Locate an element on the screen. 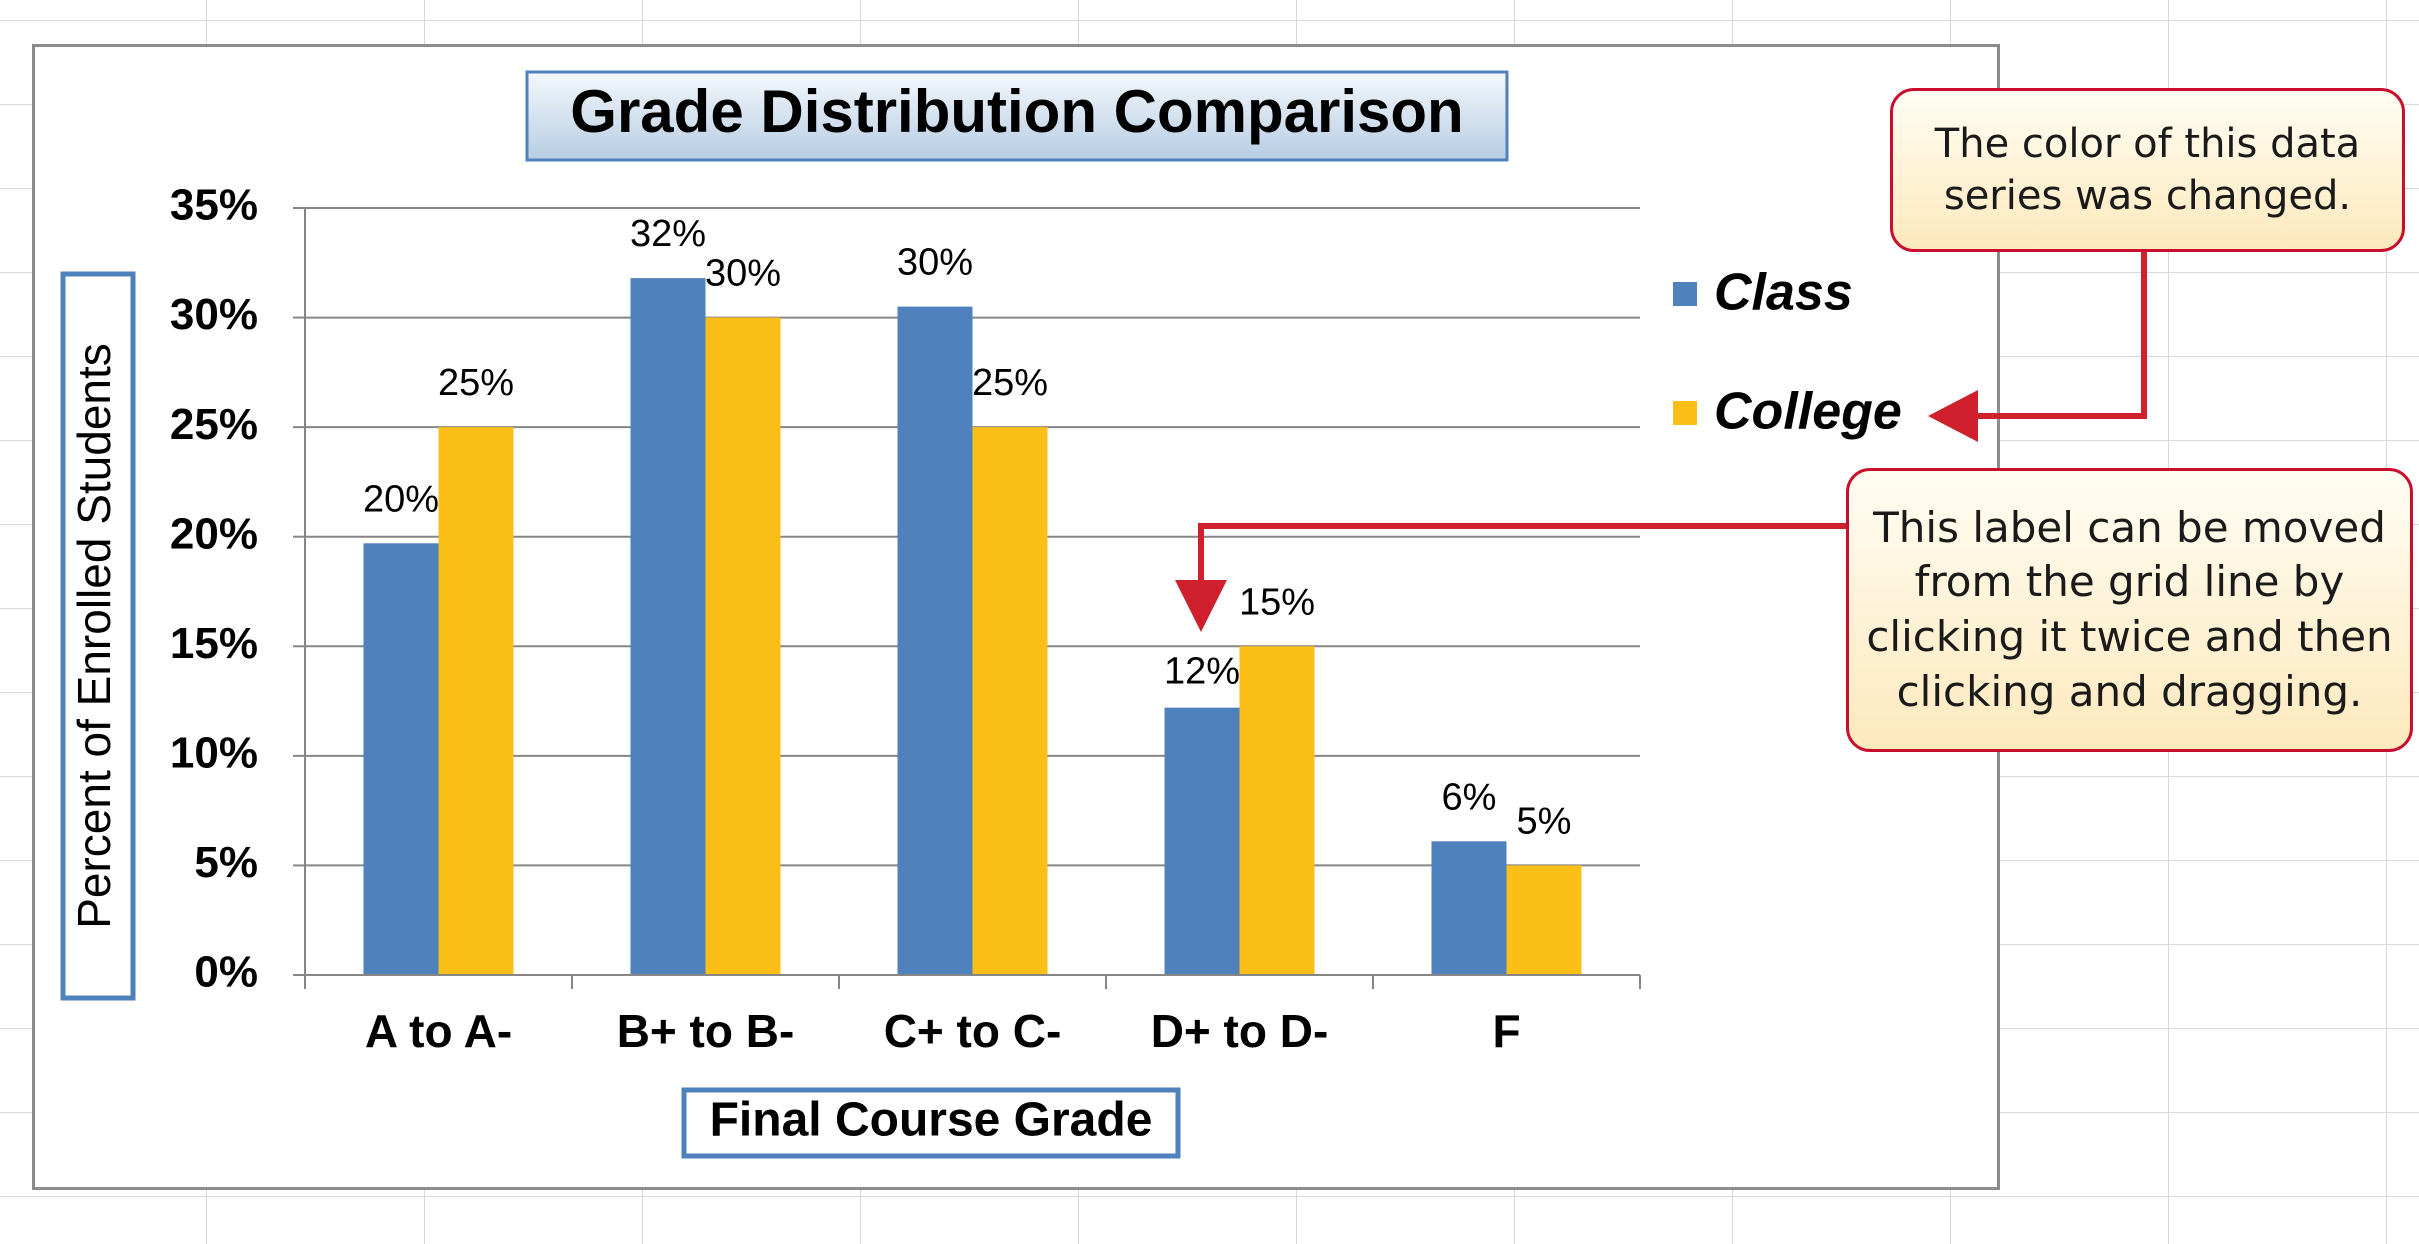 The image size is (2419, 1244). legend-label-college: College is located at coordinates (1808, 412).